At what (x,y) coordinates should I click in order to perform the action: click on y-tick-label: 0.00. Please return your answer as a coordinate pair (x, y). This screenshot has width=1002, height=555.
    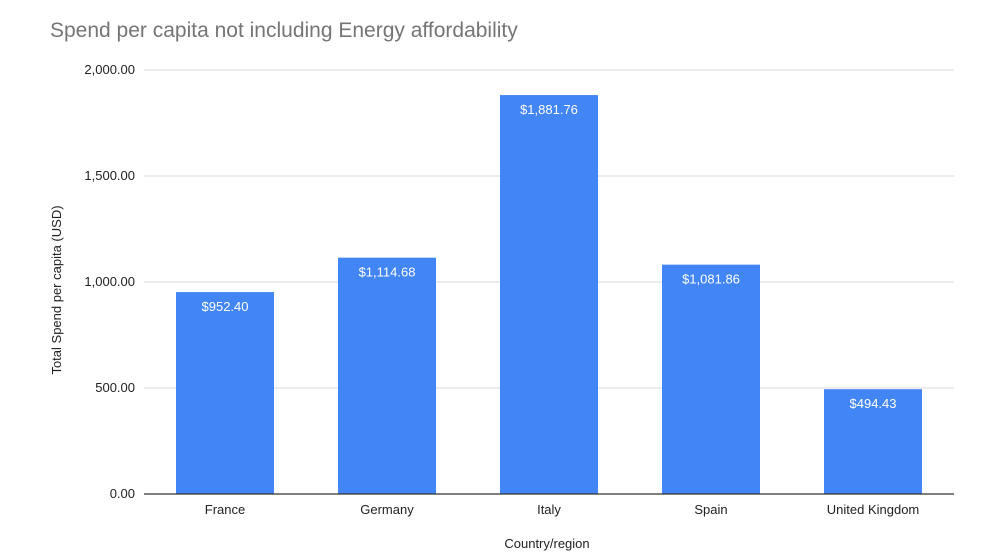
    Looking at the image, I should click on (122, 493).